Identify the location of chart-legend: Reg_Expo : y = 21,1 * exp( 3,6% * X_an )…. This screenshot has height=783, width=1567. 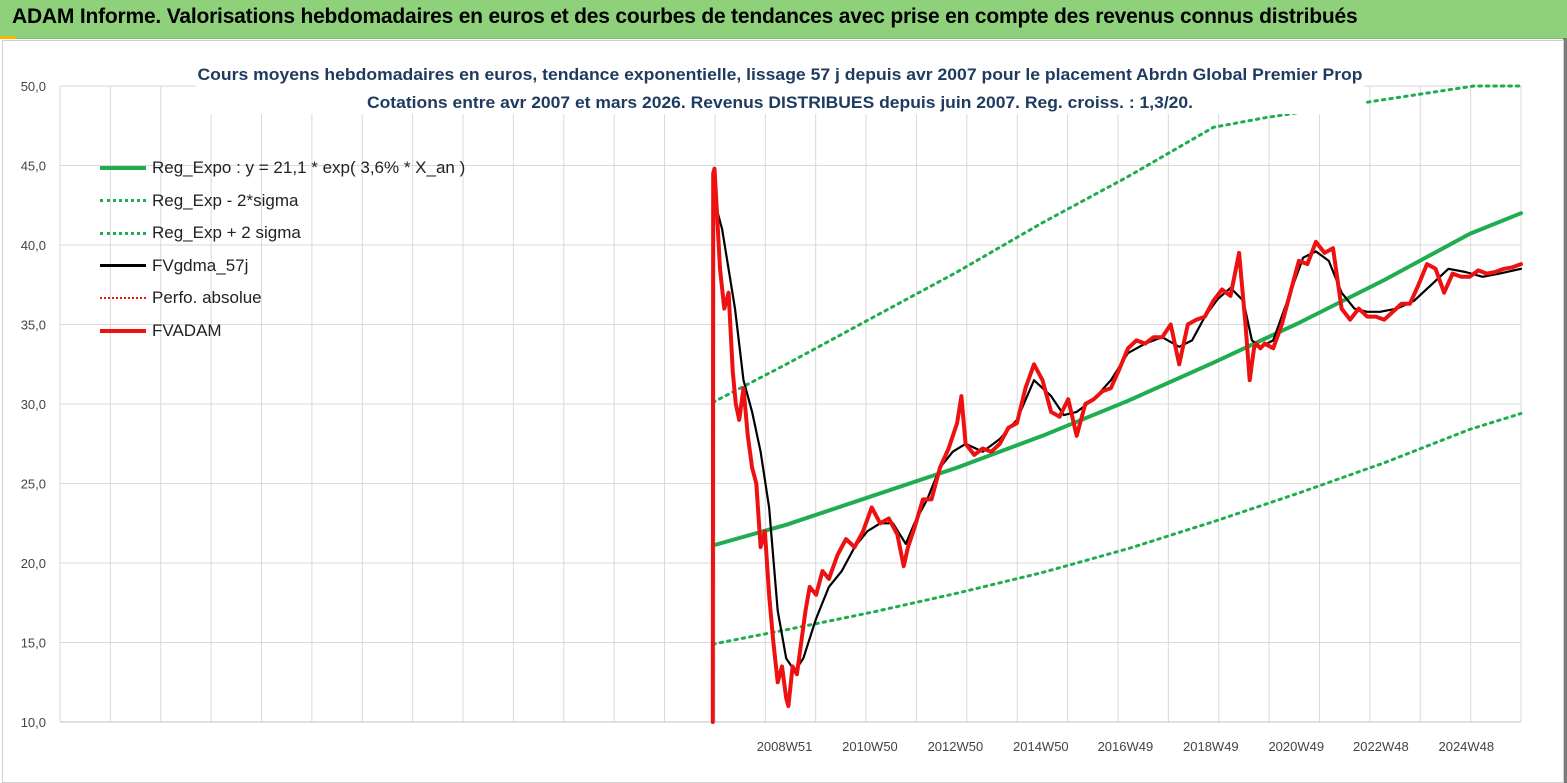
(282, 249).